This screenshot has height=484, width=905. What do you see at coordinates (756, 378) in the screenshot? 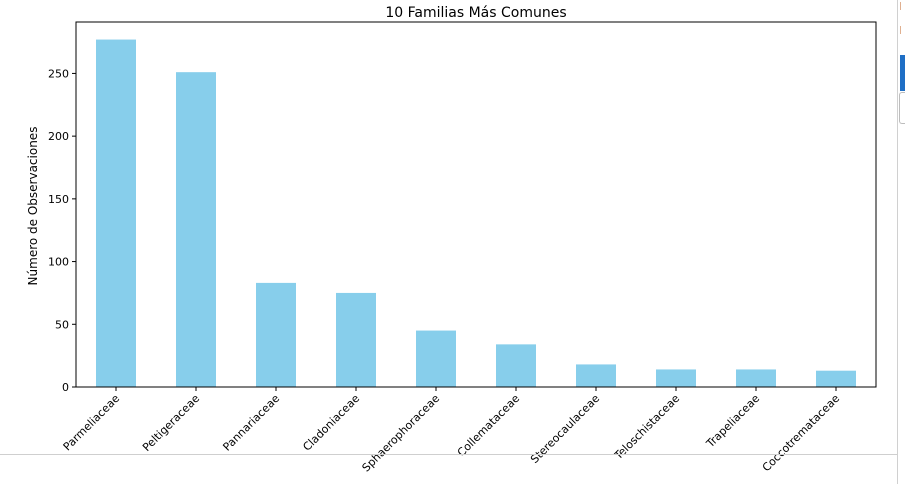
I see `bar-trapeliaceae` at bounding box center [756, 378].